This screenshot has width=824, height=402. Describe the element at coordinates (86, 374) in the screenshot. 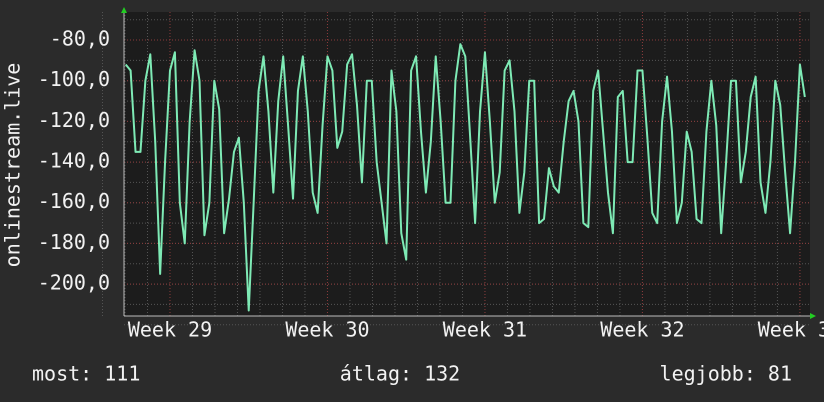

I see `footer-current: most: 111` at that location.